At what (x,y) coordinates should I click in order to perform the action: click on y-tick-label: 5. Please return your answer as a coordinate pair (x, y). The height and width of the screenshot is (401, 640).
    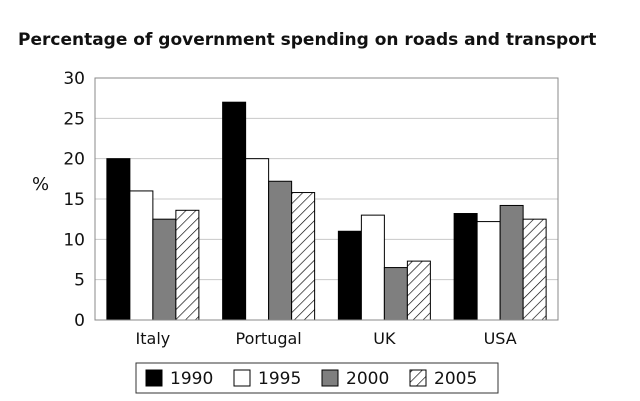
    Looking at the image, I should click on (79, 281).